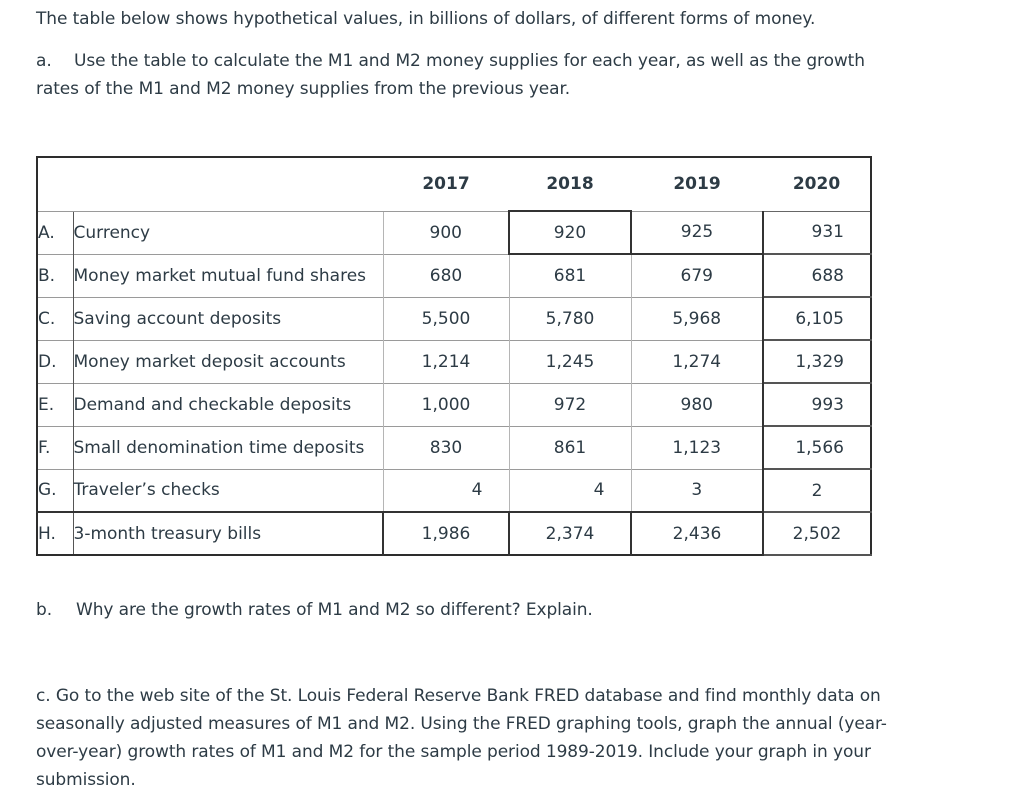  I want to click on cell-2019: 2,436, so click(697, 533).